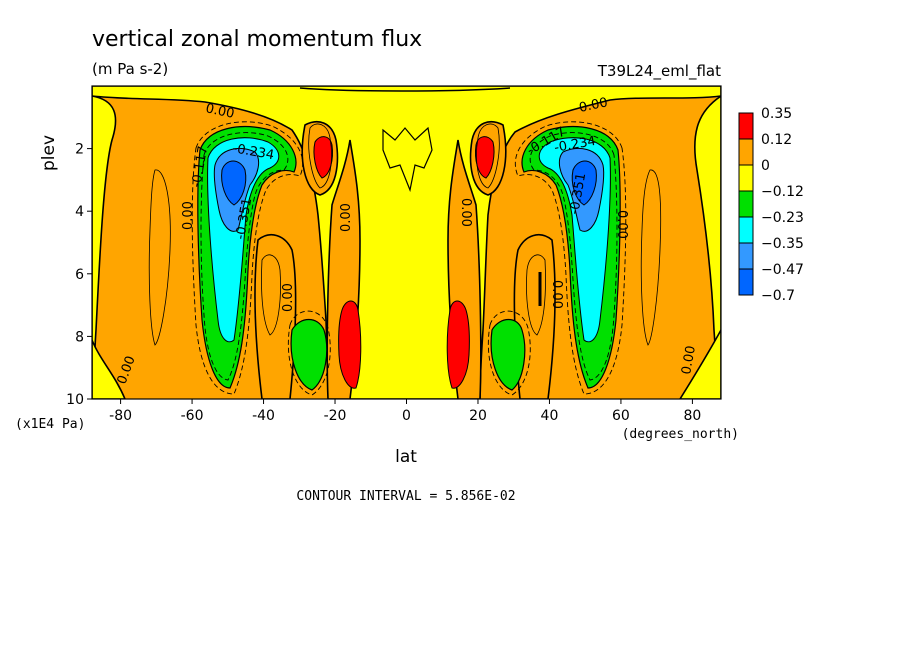 Image resolution: width=904 pixels, height=654 pixels. I want to click on y-tick-label: 10, so click(75, 400).